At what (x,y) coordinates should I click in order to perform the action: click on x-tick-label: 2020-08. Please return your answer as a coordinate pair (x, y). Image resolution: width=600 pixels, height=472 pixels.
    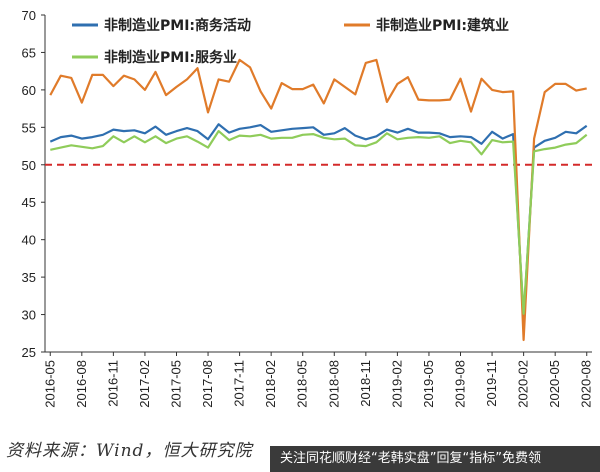
    Looking at the image, I should click on (586, 384).